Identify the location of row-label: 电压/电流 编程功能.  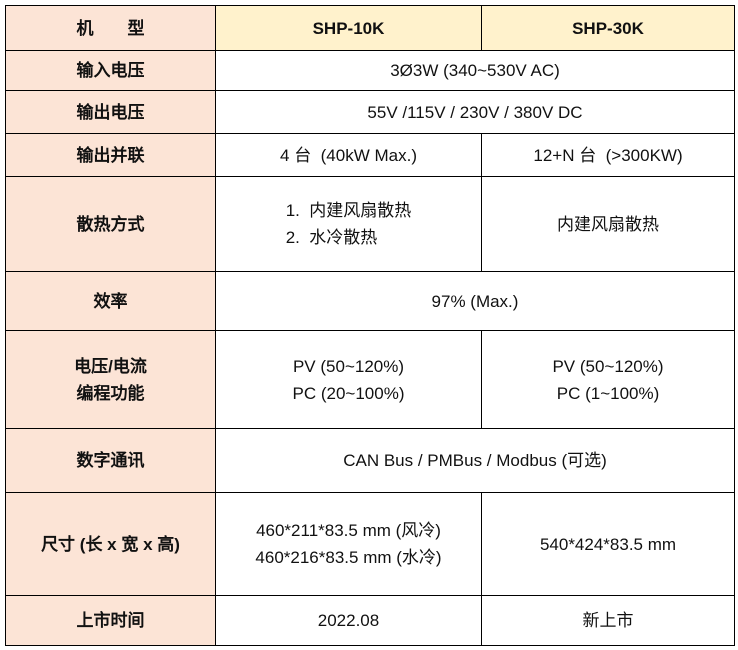
(110, 379).